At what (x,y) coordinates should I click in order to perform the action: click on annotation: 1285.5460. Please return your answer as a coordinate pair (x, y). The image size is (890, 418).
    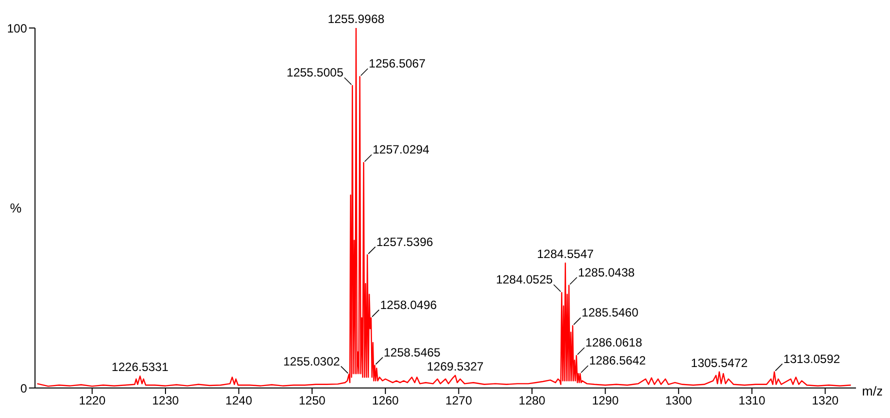
    Looking at the image, I should click on (610, 313).